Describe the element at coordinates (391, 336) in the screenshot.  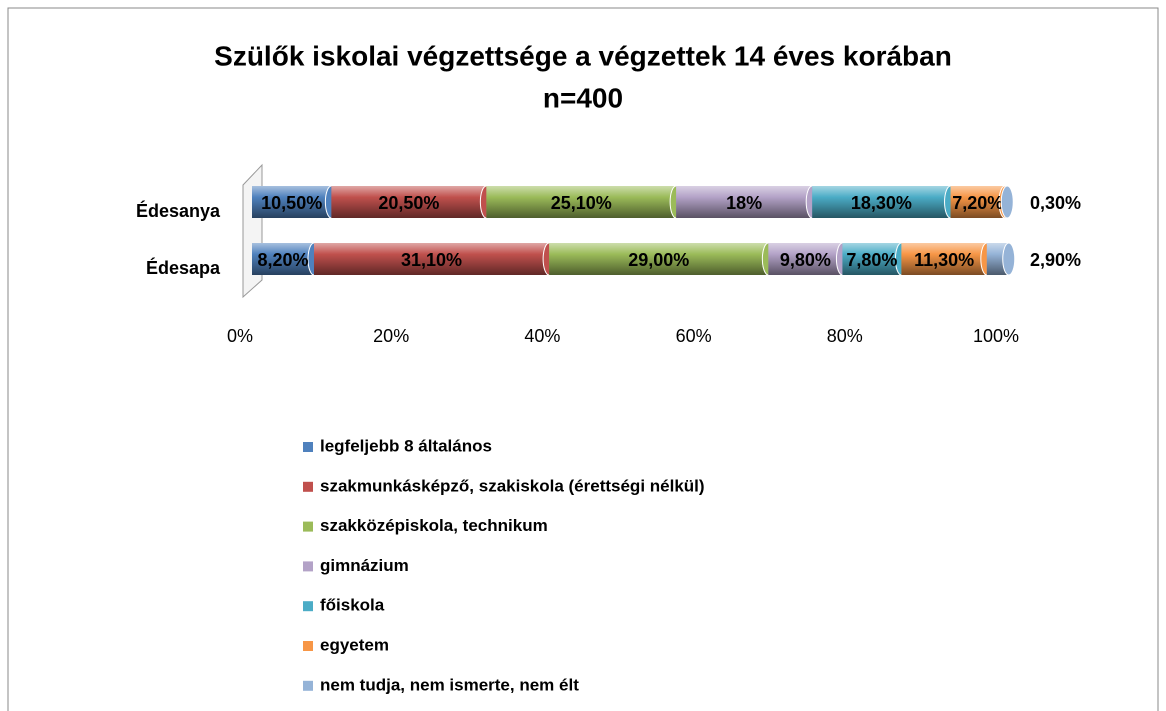
I see `x-tick-label: 20%` at that location.